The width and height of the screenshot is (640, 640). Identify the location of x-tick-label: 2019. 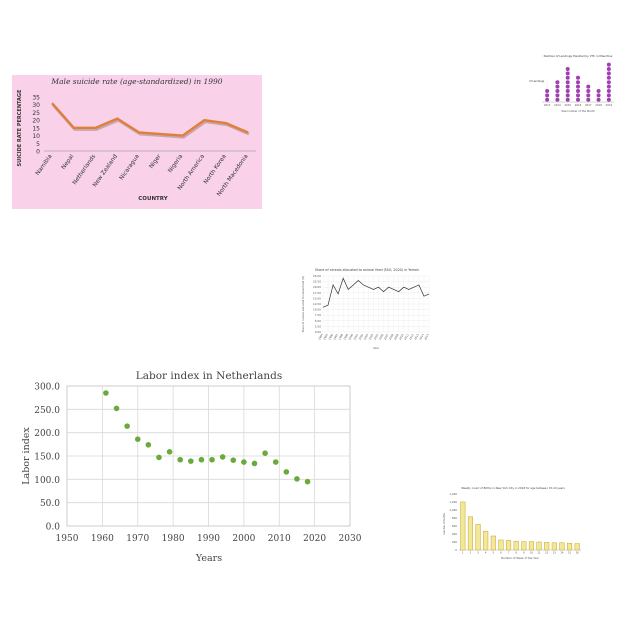
(609, 105).